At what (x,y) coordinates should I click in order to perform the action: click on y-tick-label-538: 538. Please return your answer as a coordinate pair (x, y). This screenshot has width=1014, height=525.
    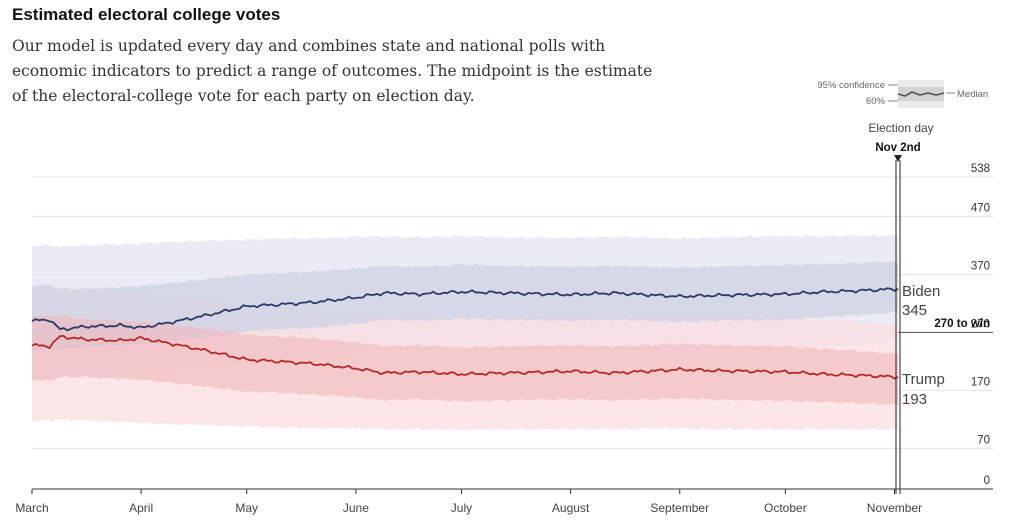
    Looking at the image, I should click on (980, 169).